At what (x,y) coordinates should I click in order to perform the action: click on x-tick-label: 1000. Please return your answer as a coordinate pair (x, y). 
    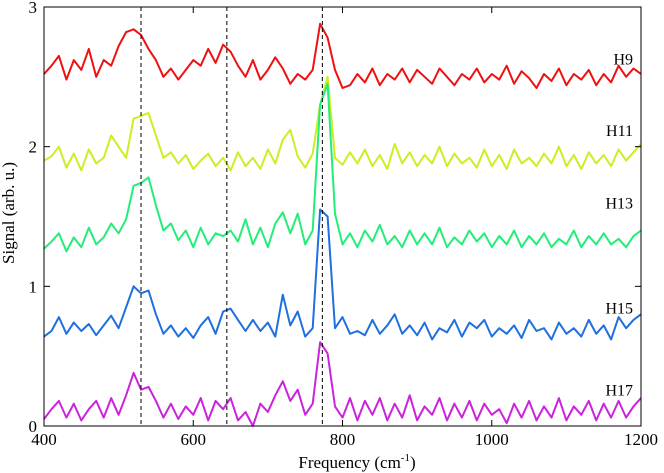
    Looking at the image, I should click on (492, 439).